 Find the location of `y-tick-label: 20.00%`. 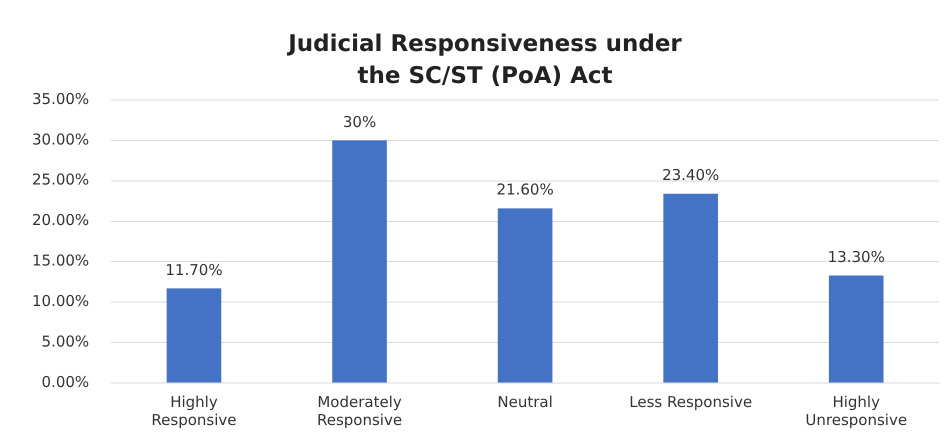

y-tick-label: 20.00% is located at coordinates (61, 220).